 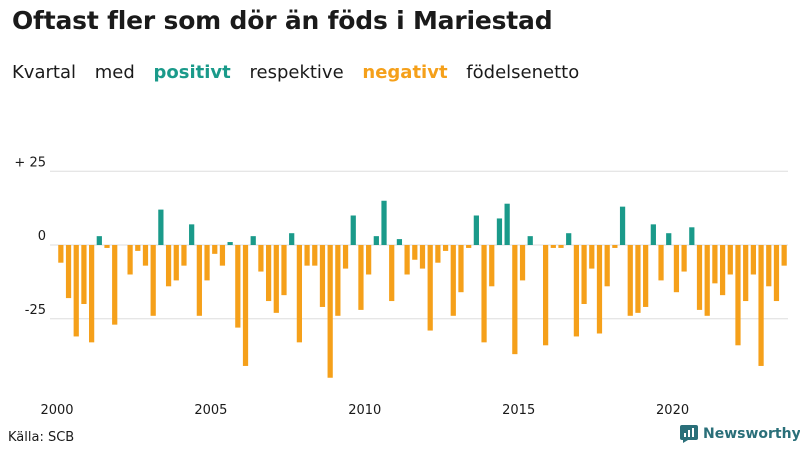 I want to click on x-tick-label: 2020, so click(x=672, y=410).